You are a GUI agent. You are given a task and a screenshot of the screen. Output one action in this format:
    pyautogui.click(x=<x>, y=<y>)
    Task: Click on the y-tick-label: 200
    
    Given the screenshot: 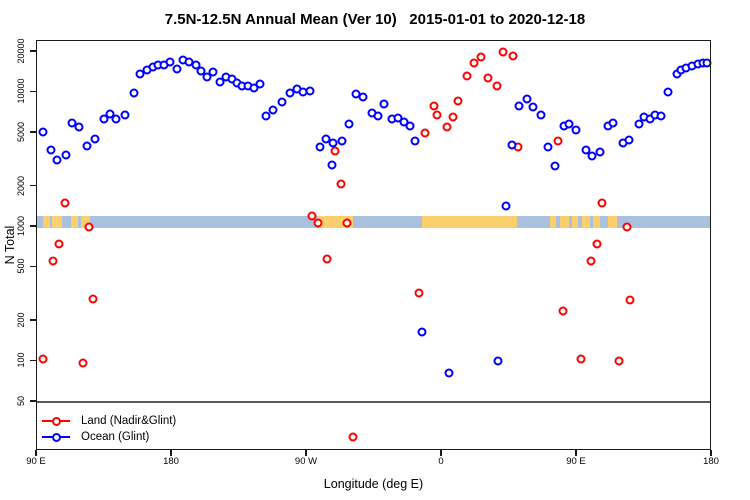 What is the action you would take?
    pyautogui.click(x=21, y=320)
    